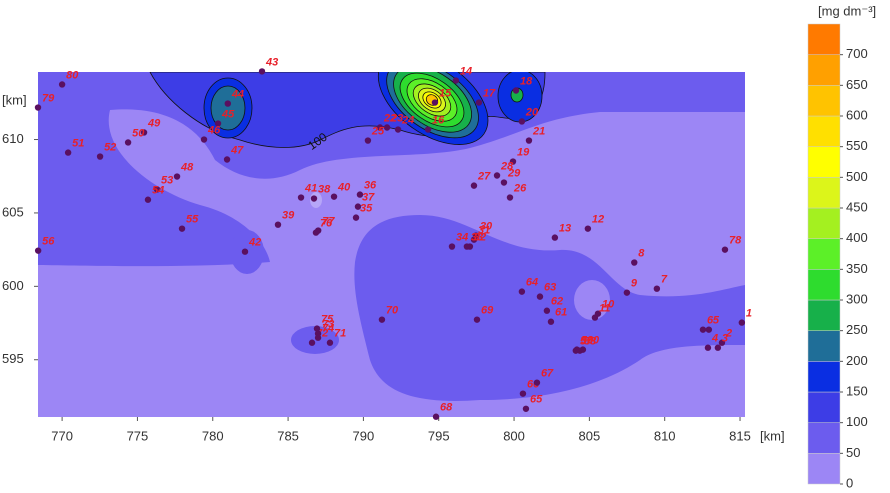  What do you see at coordinates (489, 93) in the screenshot?
I see `point-label: 17` at bounding box center [489, 93].